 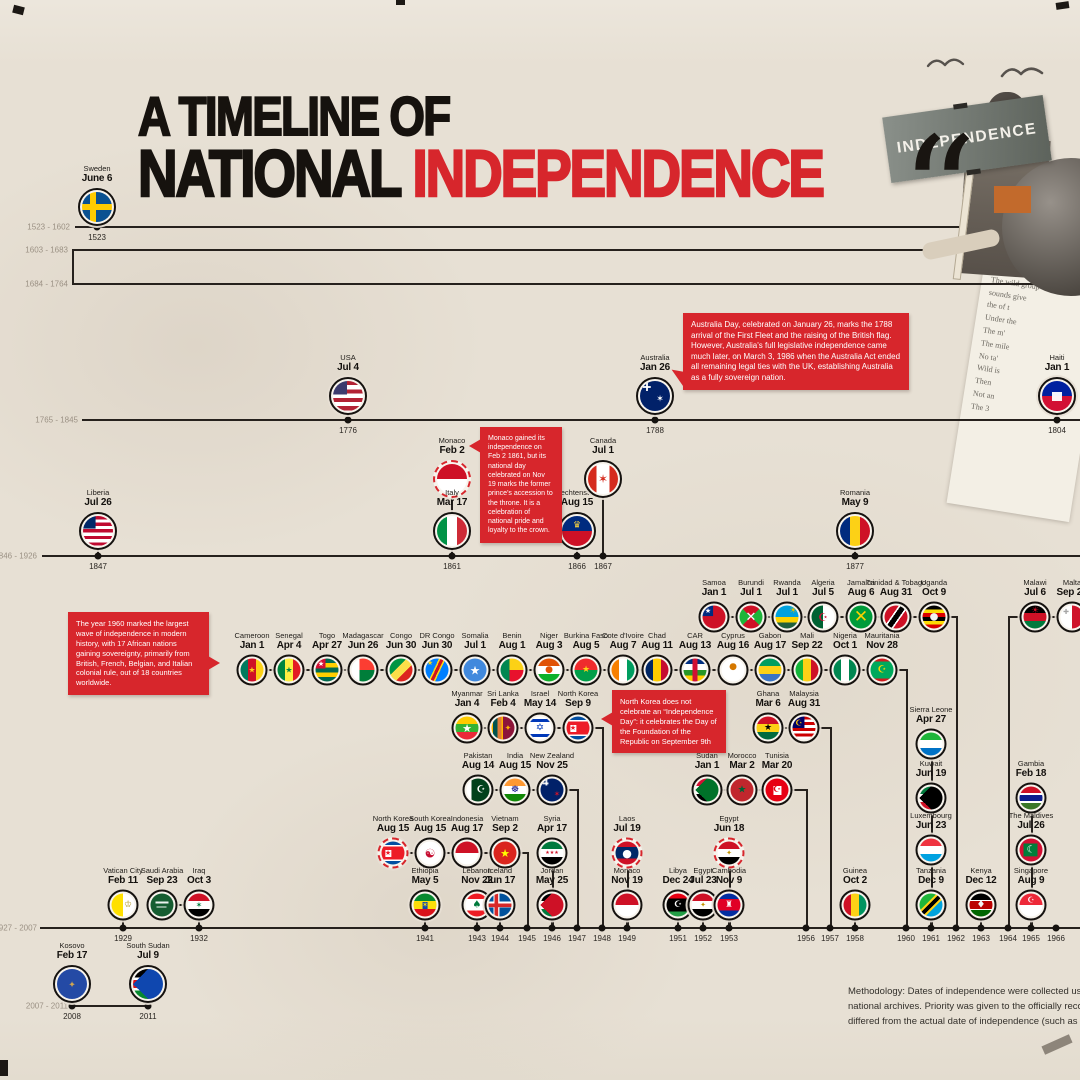 I want to click on country-node: ☾, so click(x=1031, y=850).